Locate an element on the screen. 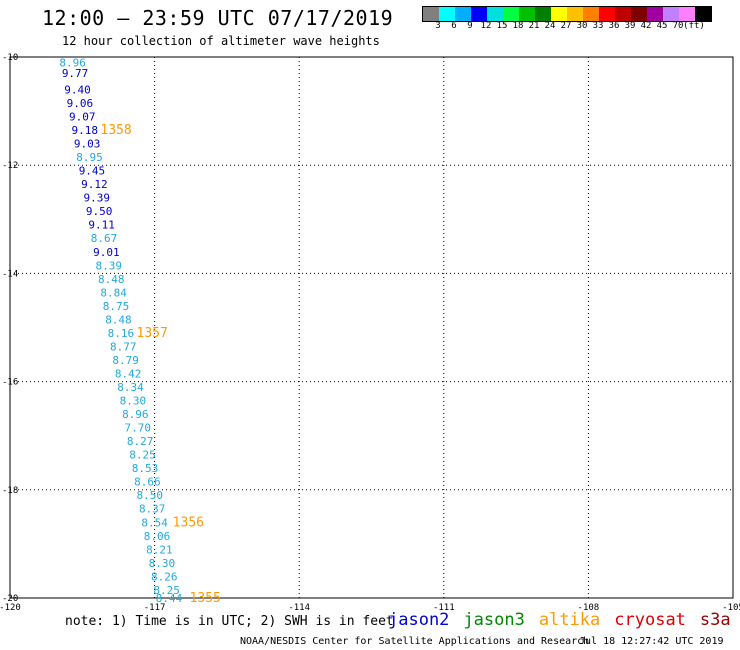 This screenshot has width=740, height=650. y-tick-label: -10 is located at coordinates (10, 58).